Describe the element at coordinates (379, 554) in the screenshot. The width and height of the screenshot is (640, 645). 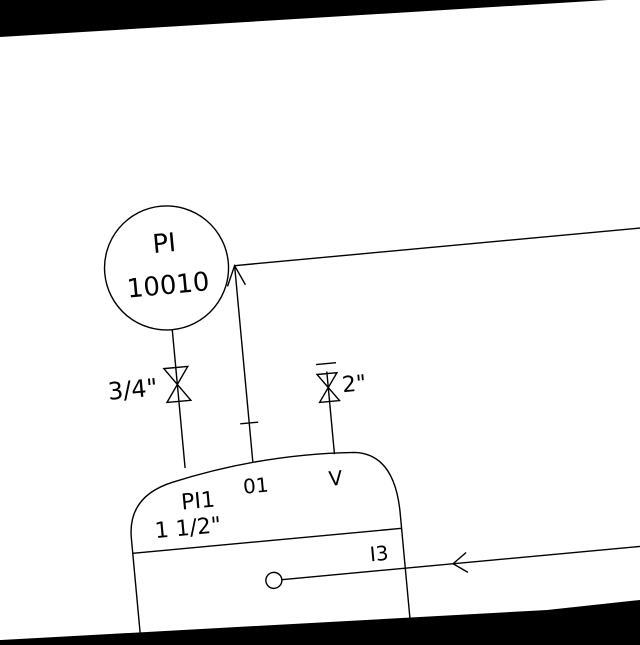
I see `nozzle-inlet-label: I3` at that location.